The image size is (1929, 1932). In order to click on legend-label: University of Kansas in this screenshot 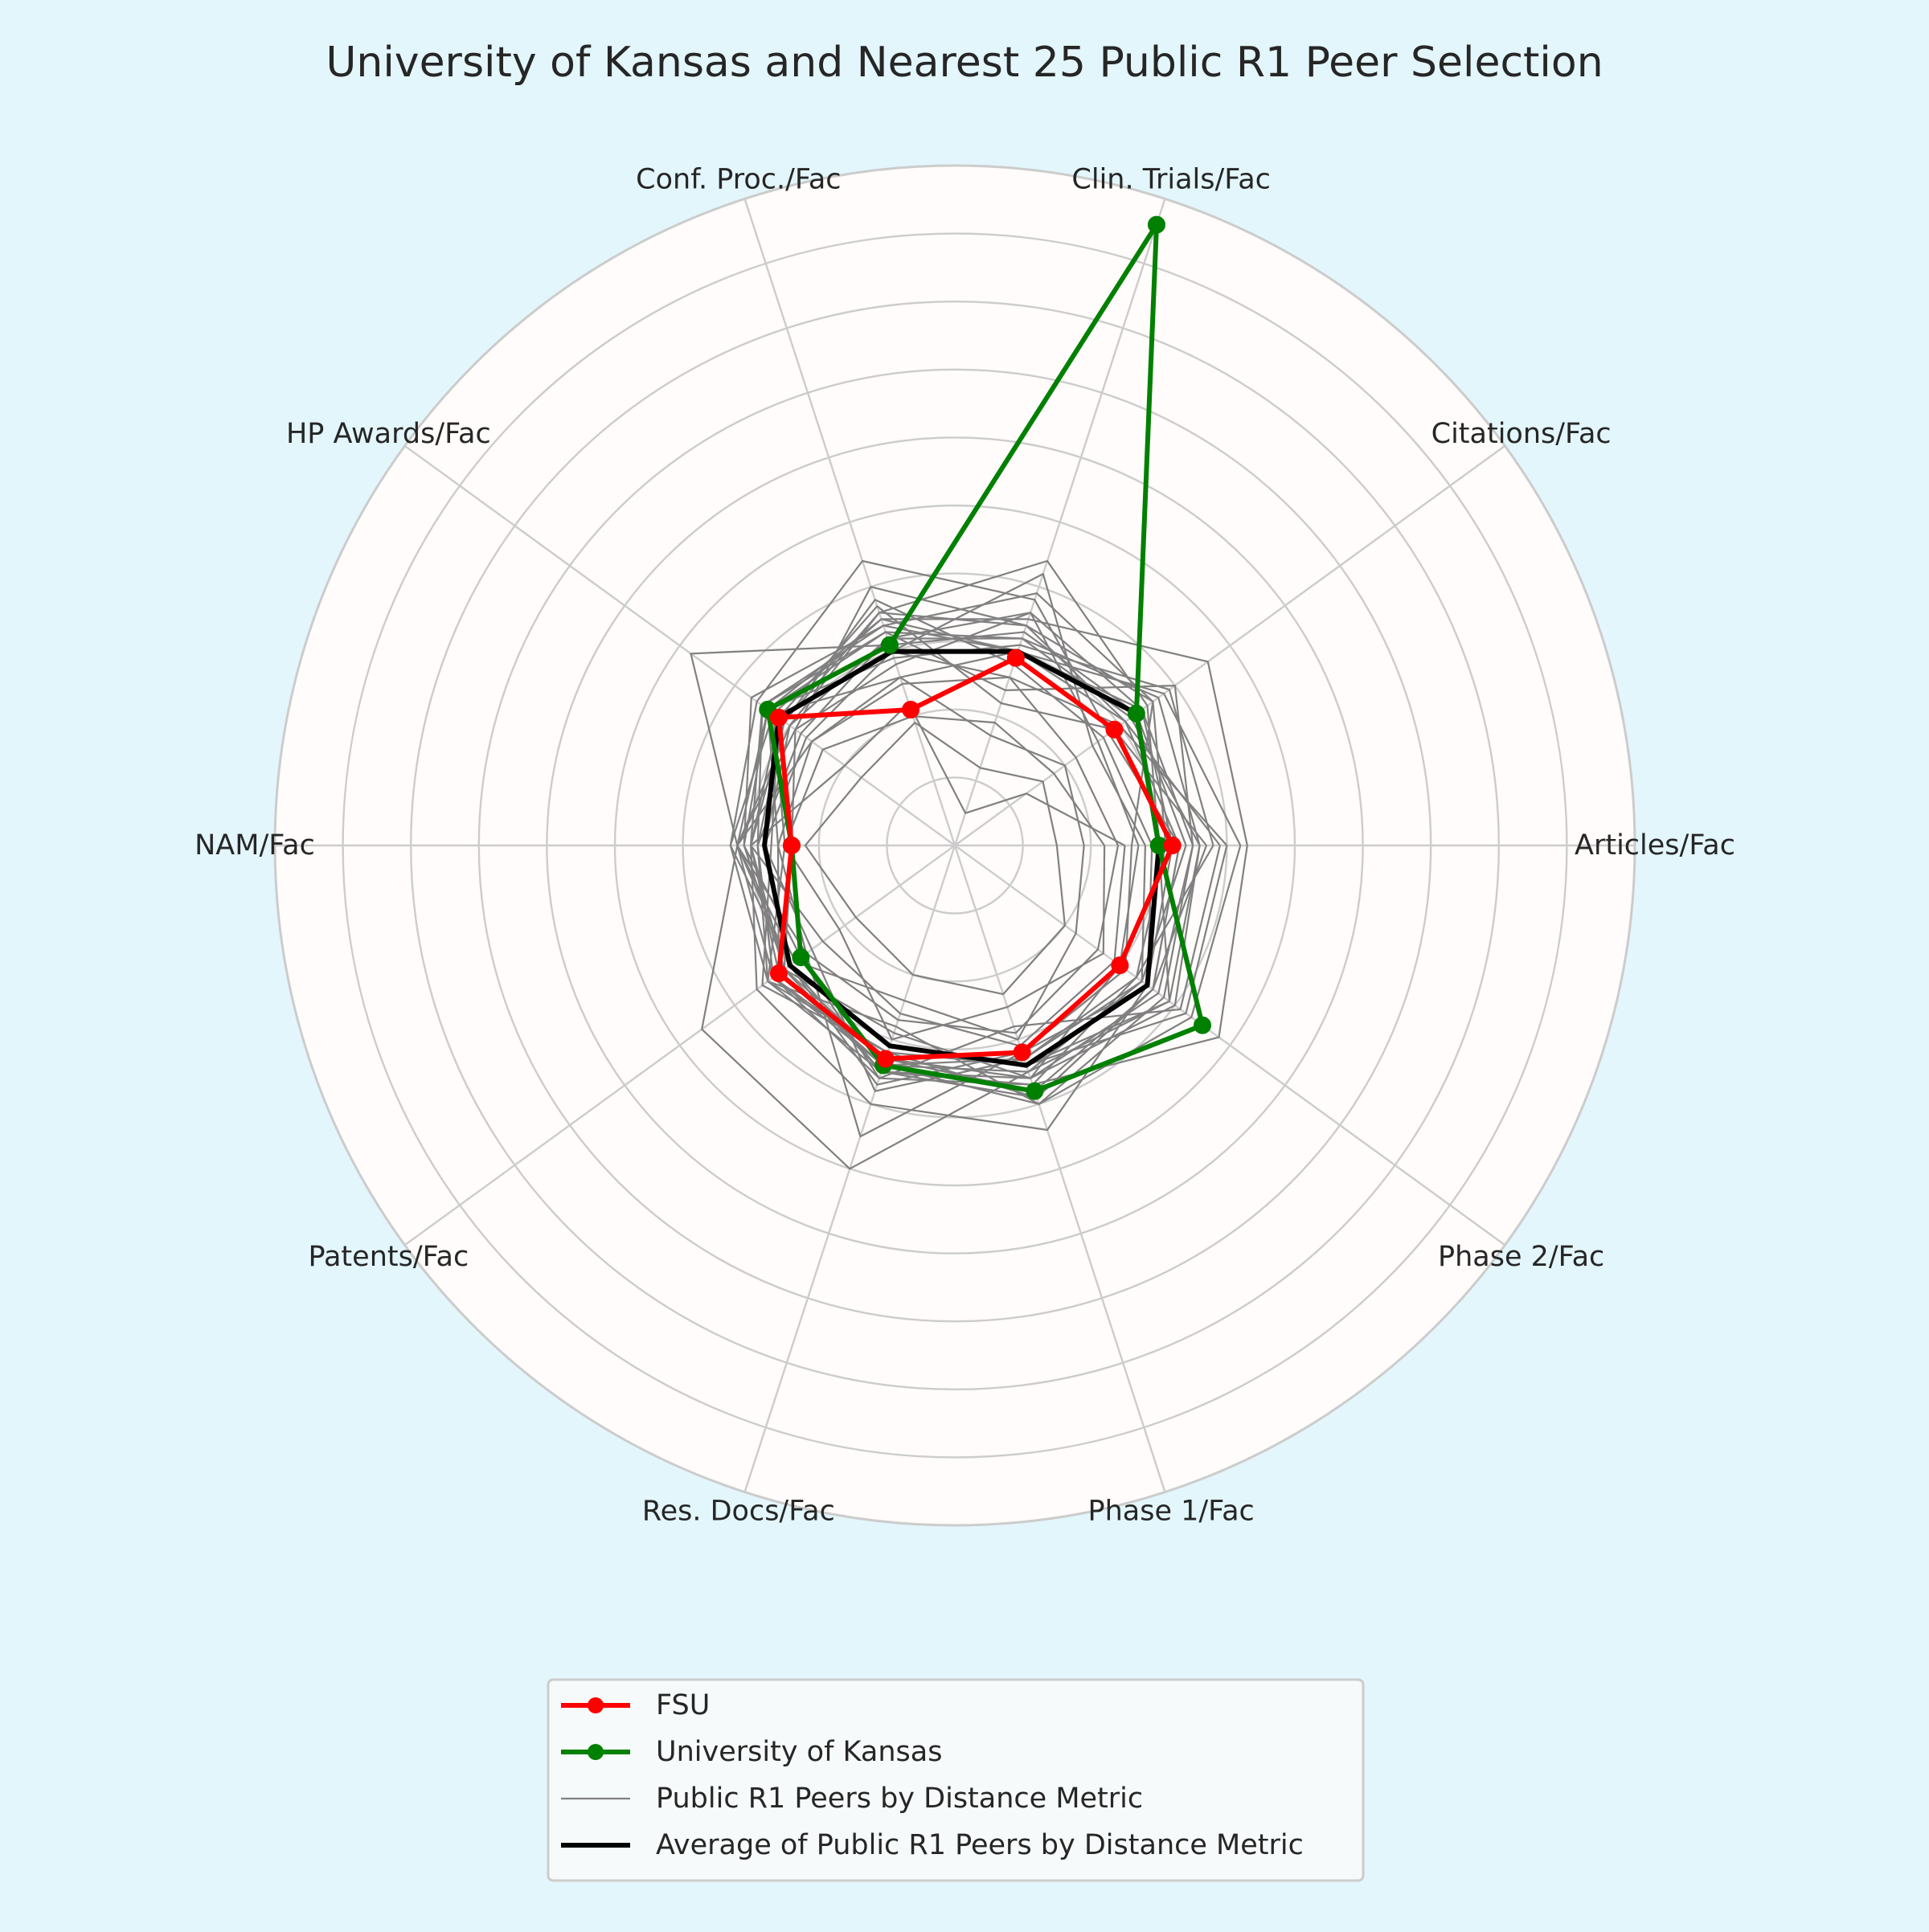, I will do `click(799, 1752)`.